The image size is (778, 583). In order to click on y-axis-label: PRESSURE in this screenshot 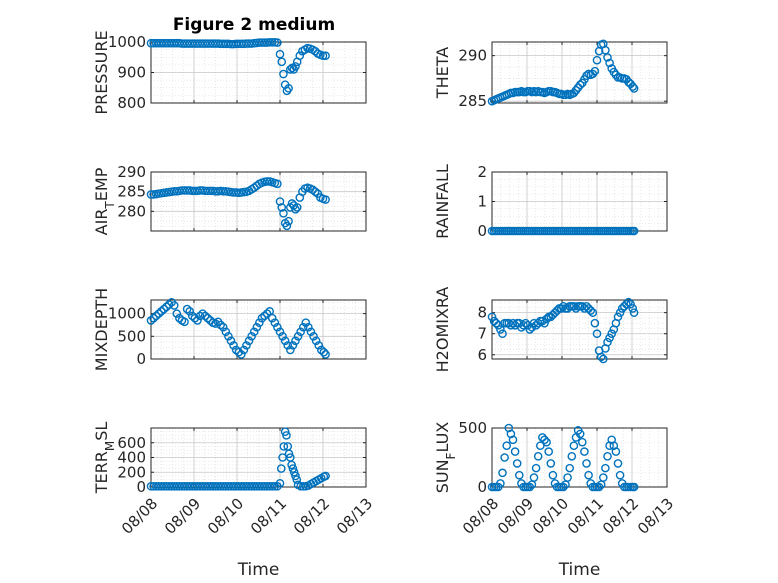, I will do `click(101, 72)`.